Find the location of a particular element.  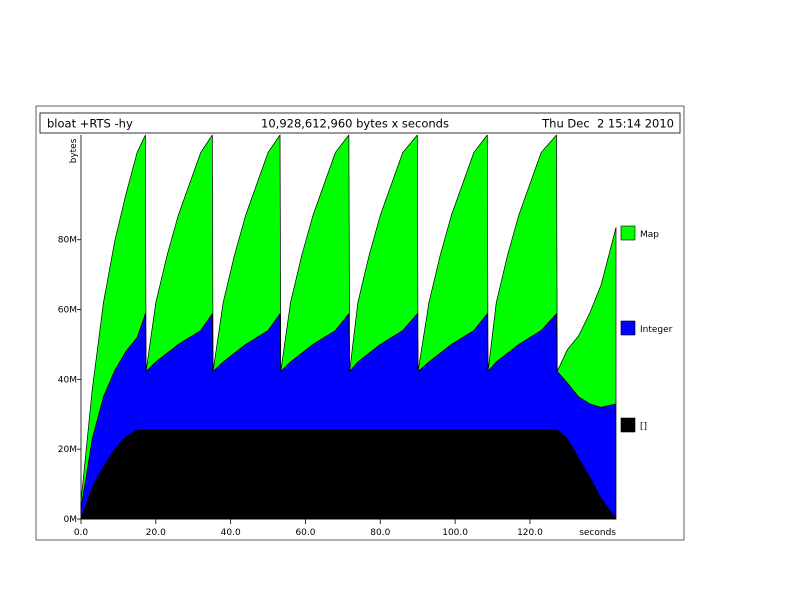

x-tick-label: 0.0 is located at coordinates (81, 533).